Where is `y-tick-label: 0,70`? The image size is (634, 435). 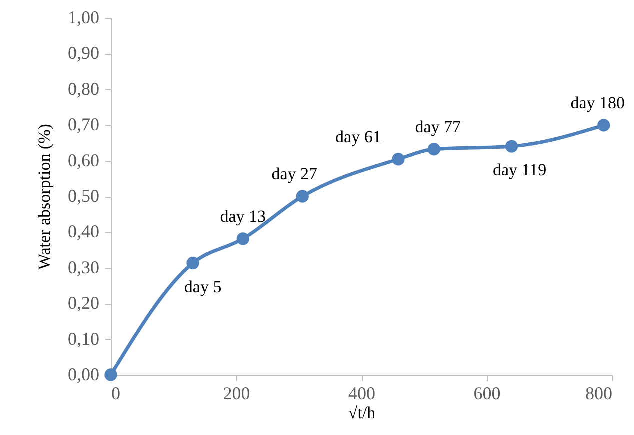 y-tick-label: 0,70 is located at coordinates (84, 124).